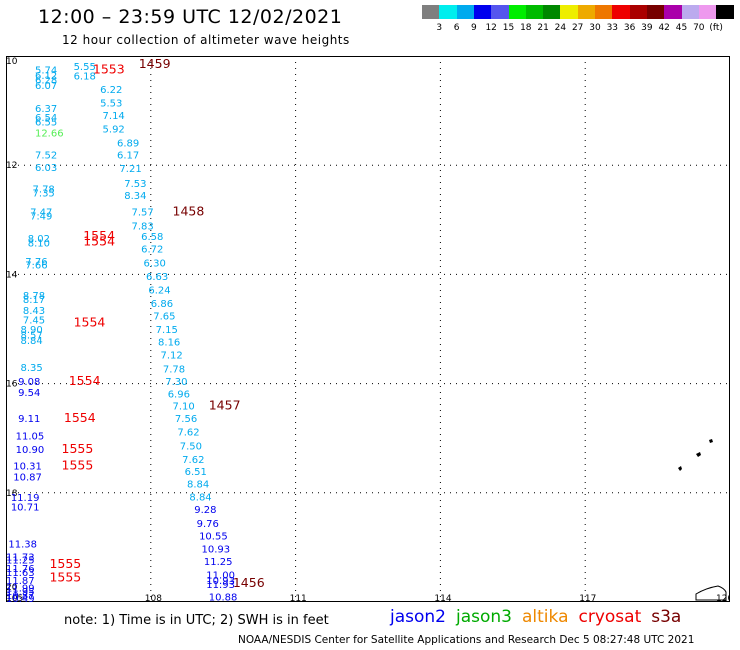 This screenshot has height=650, width=740. Describe the element at coordinates (29, 393) in the screenshot. I see `wave-height-label: 9.54` at that location.